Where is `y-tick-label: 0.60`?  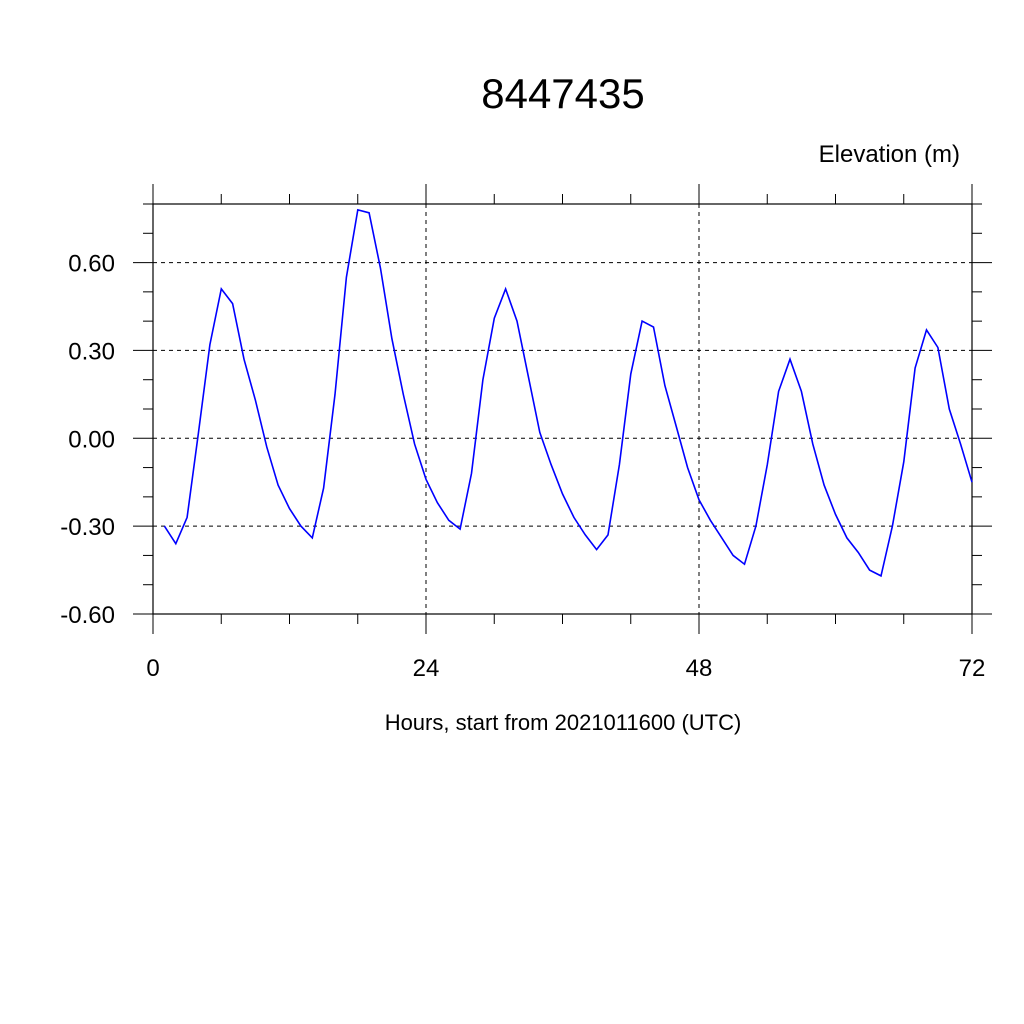
y-tick-label: 0.60 is located at coordinates (91, 264).